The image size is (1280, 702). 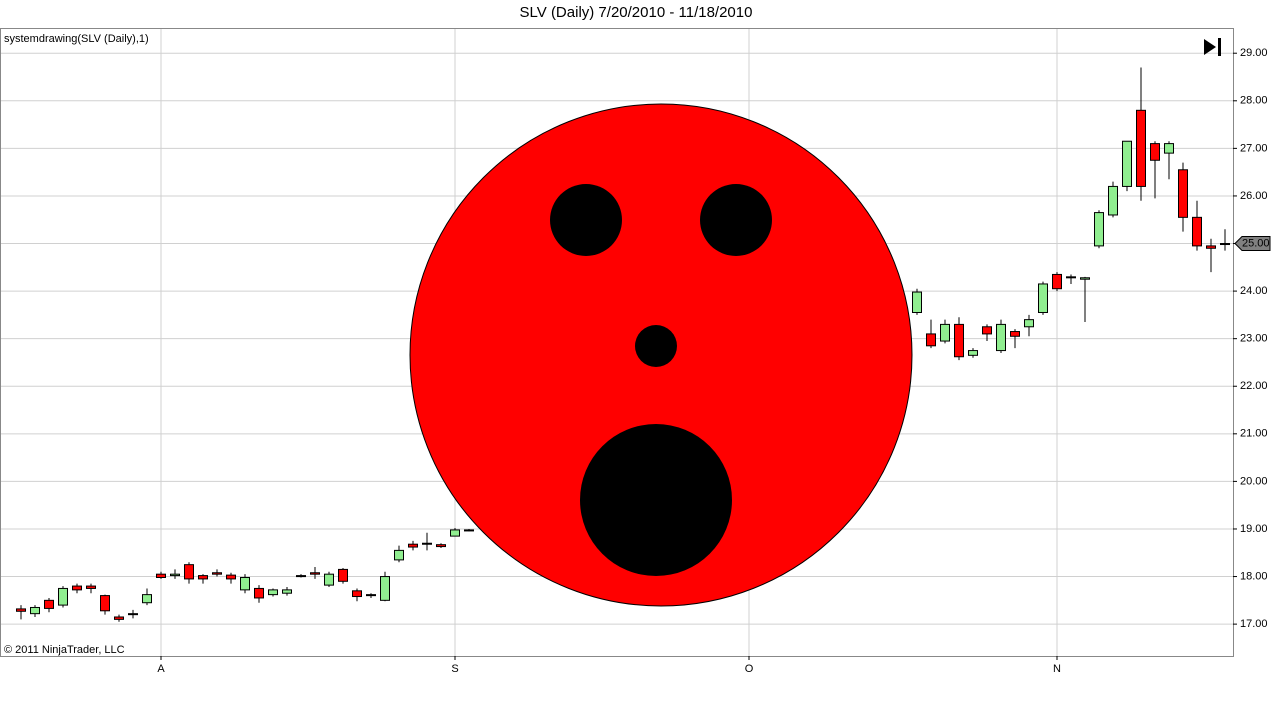 What do you see at coordinates (1254, 386) in the screenshot?
I see `y-tick-label: 22.00` at bounding box center [1254, 386].